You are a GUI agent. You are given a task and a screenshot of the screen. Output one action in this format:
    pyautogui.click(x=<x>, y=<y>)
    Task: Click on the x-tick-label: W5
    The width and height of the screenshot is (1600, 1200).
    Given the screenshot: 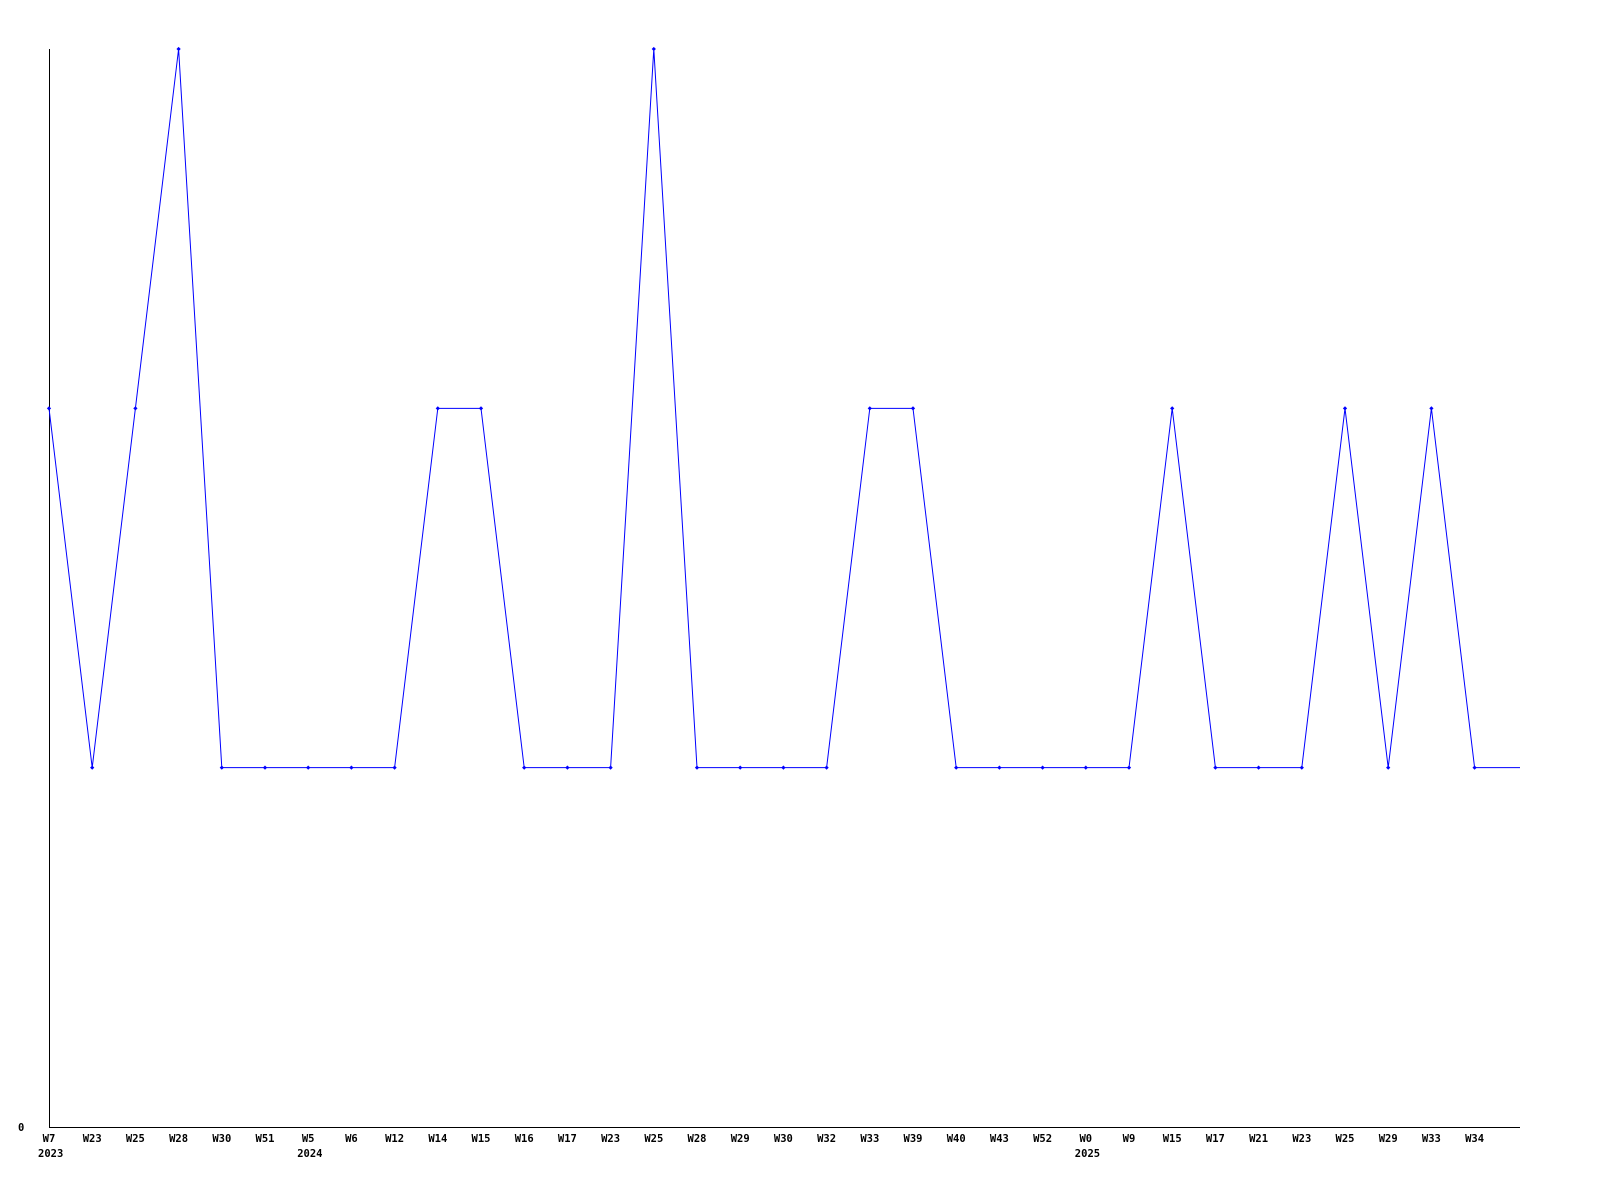 What is the action you would take?
    pyautogui.click(x=308, y=1139)
    